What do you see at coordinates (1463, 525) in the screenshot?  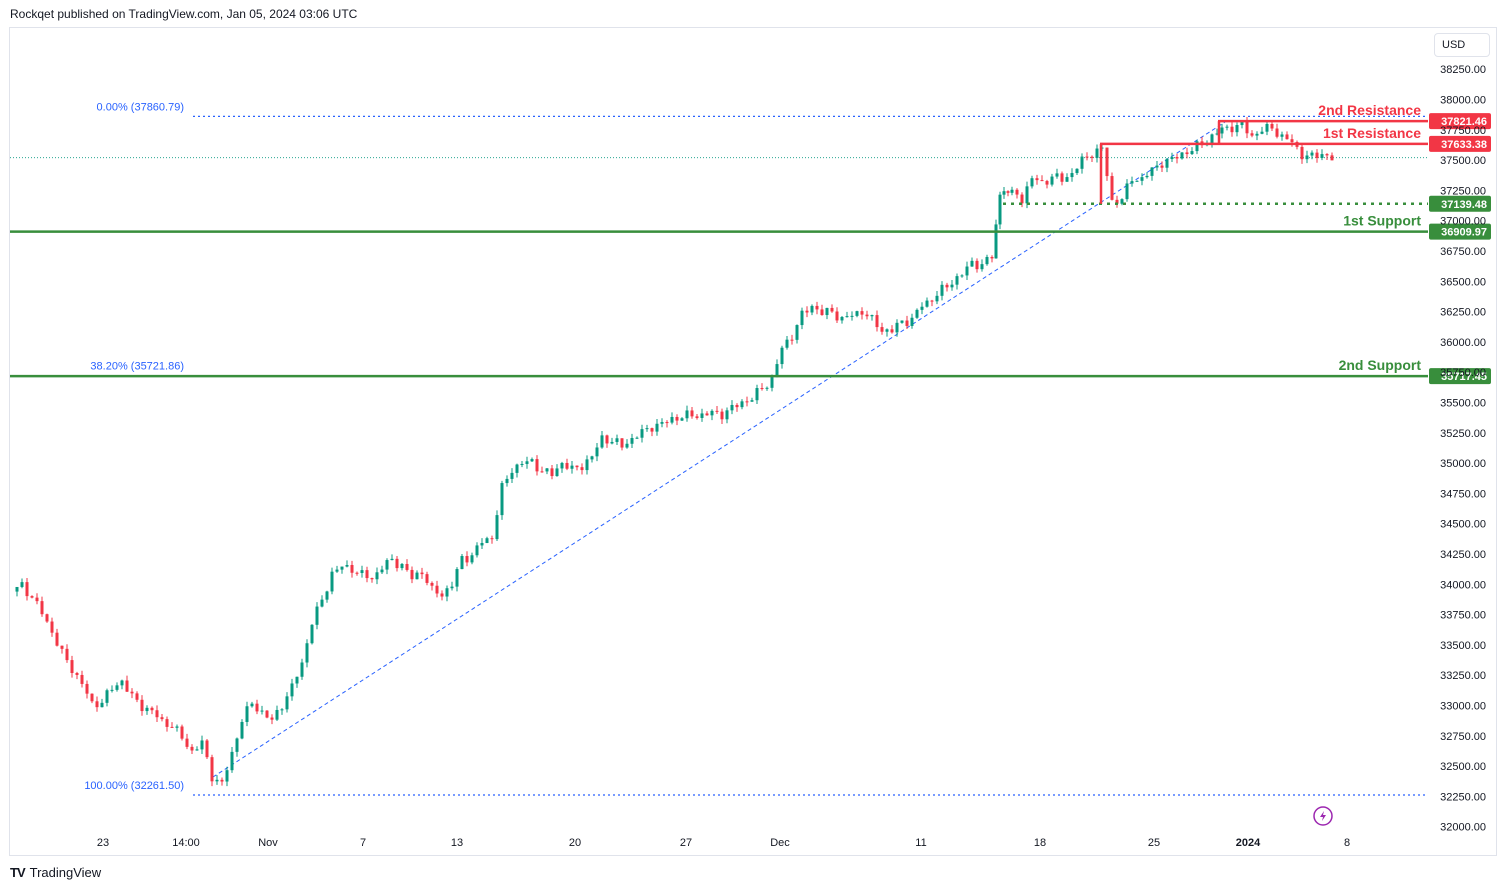 I see `price-tick-label: 34500.00` at bounding box center [1463, 525].